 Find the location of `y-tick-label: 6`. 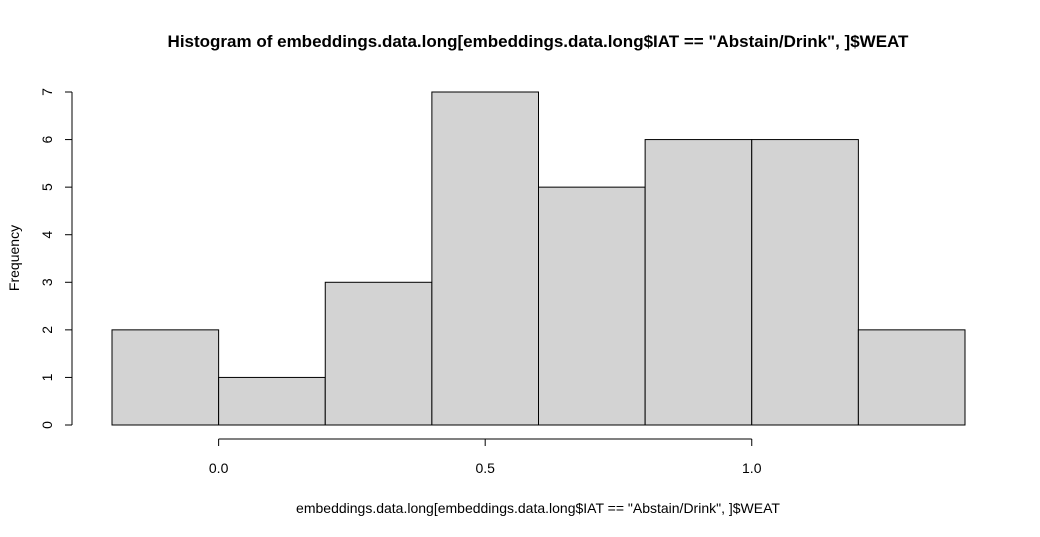

y-tick-label: 6 is located at coordinates (47, 139).